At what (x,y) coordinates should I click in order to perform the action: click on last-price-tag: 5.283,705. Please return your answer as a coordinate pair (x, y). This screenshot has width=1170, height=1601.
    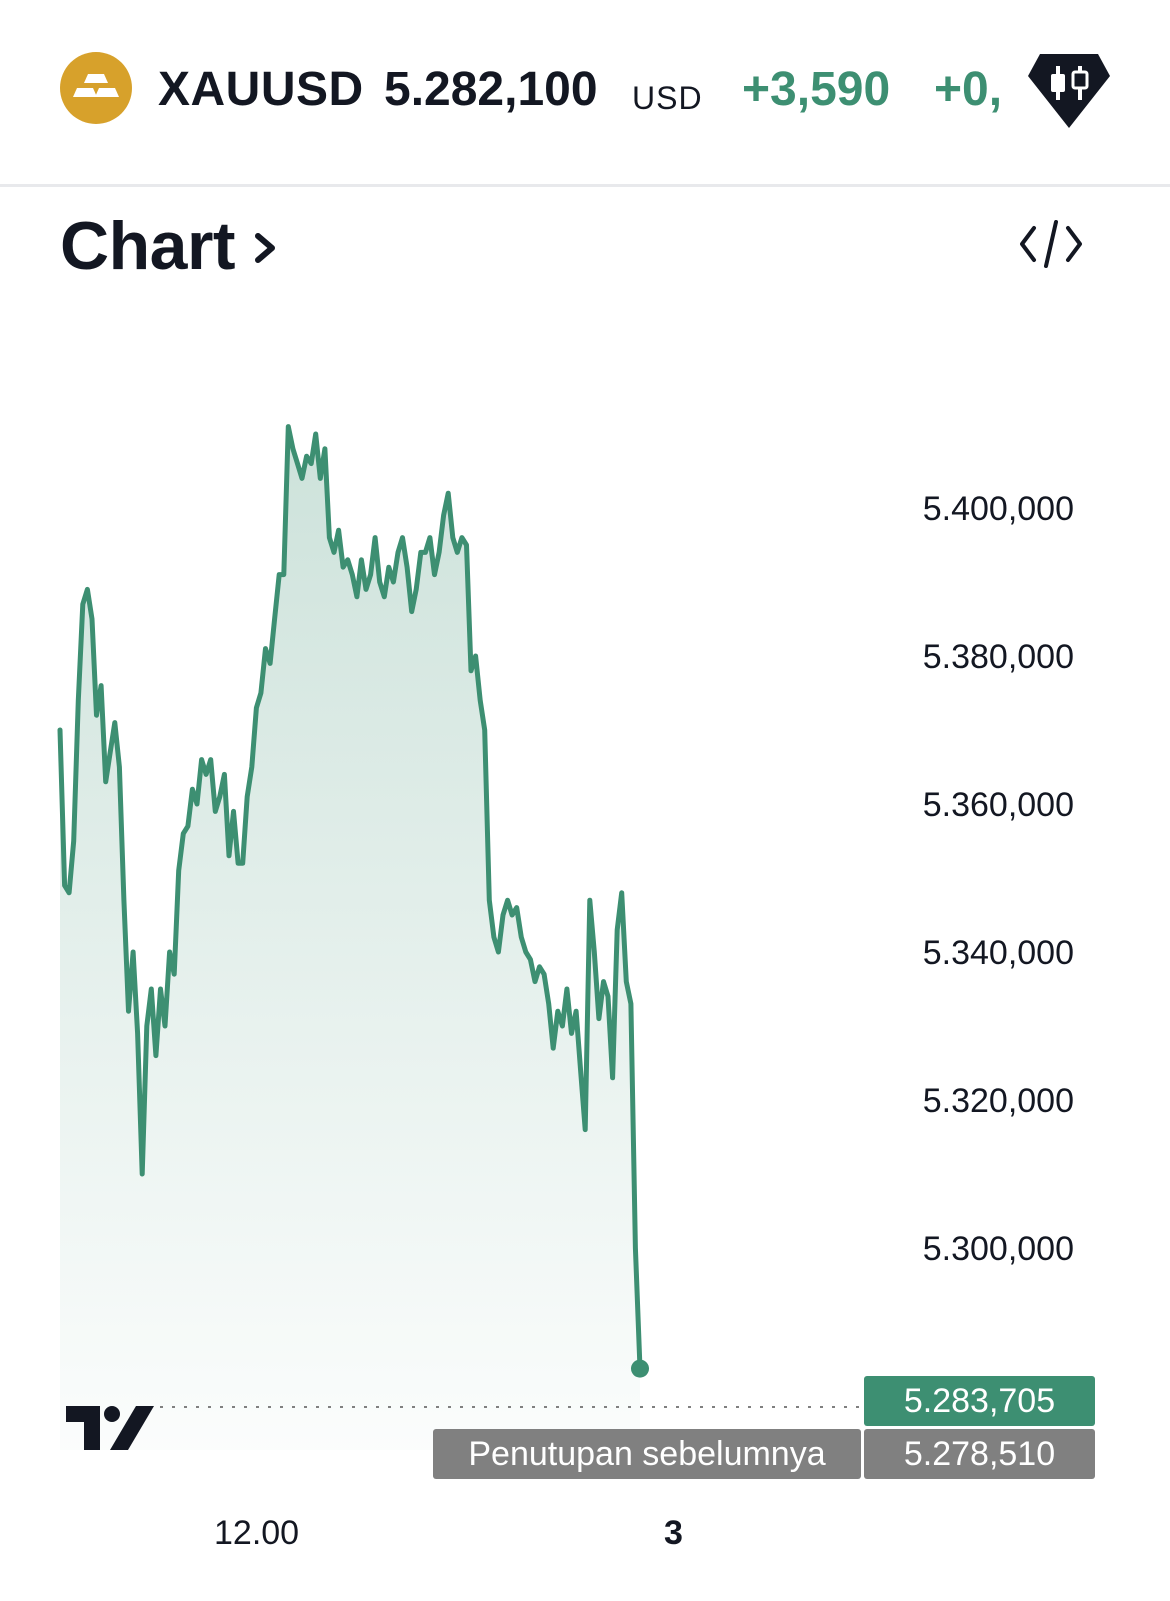
    Looking at the image, I should click on (979, 1401).